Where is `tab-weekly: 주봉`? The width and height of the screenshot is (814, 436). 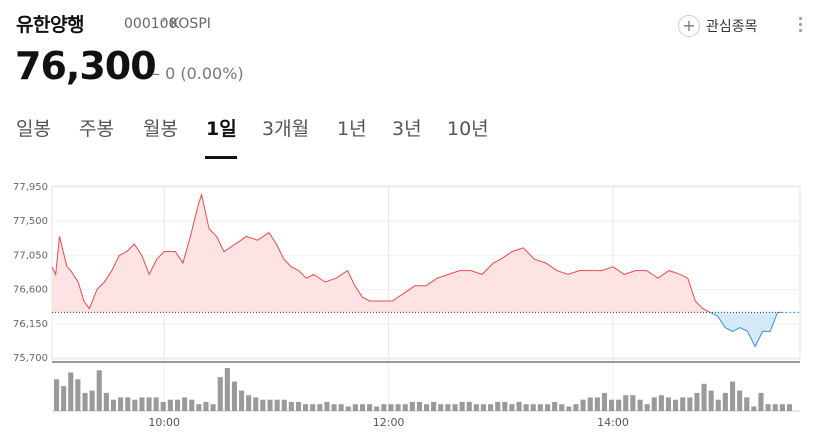
tab-weekly: 주봉 is located at coordinates (96, 129).